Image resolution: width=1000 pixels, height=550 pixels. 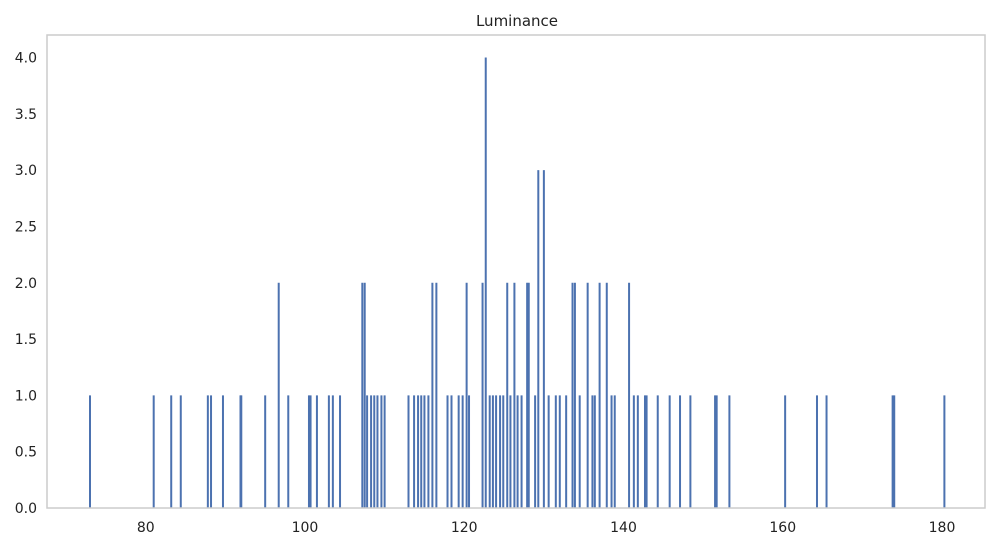 What do you see at coordinates (464, 528) in the screenshot?
I see `x-tick-label: 120` at bounding box center [464, 528].